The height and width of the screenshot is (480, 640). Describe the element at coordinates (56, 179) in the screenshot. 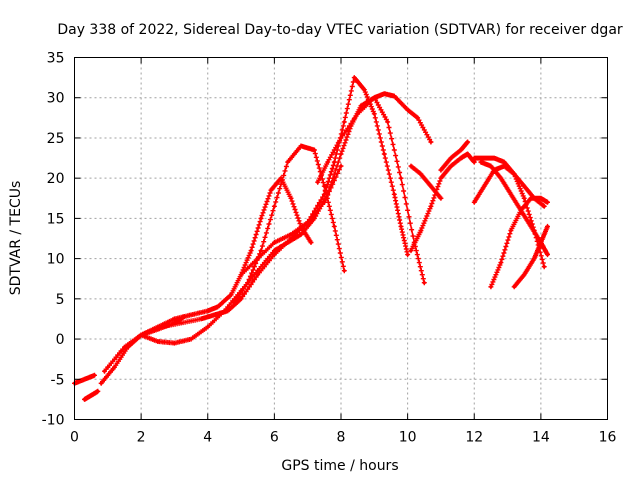

I see `y-tick-label: 20` at that location.